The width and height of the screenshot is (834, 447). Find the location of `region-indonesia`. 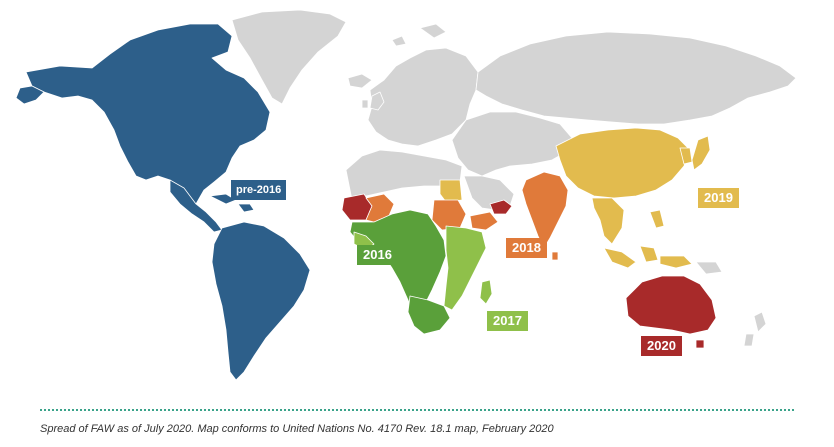

region-indonesia is located at coordinates (648, 239).